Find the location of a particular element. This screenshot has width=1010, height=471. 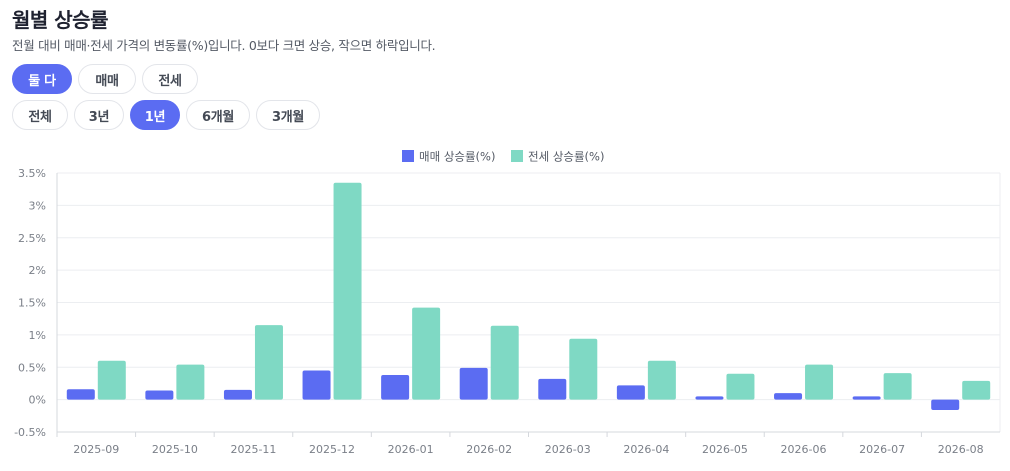

type-filter-both-button: 둘 다 is located at coordinates (42, 79).